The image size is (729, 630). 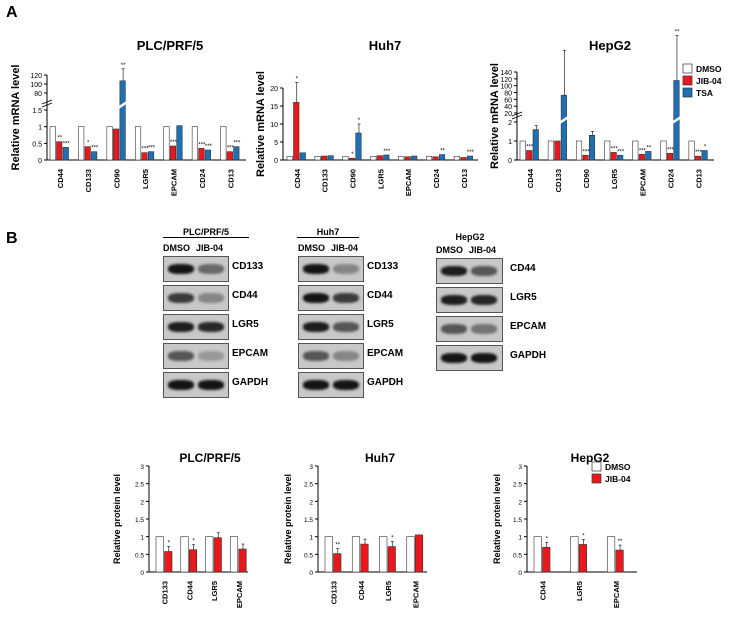 What do you see at coordinates (274, 125) in the screenshot?
I see `y-tick-label: 10` at bounding box center [274, 125].